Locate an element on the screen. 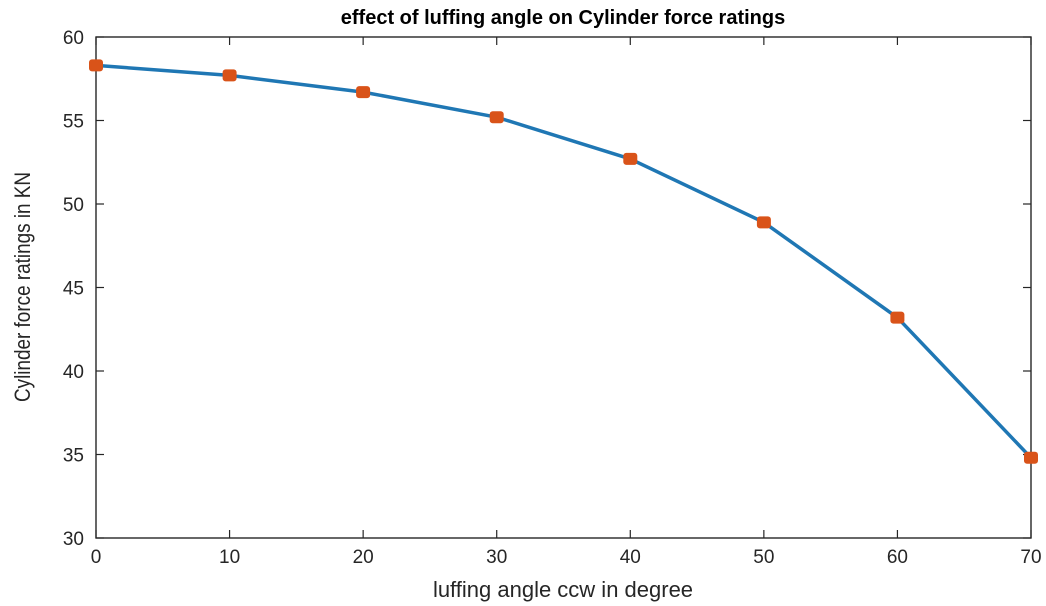 The image size is (1046, 606). x-tick-label: 40 is located at coordinates (630, 557).